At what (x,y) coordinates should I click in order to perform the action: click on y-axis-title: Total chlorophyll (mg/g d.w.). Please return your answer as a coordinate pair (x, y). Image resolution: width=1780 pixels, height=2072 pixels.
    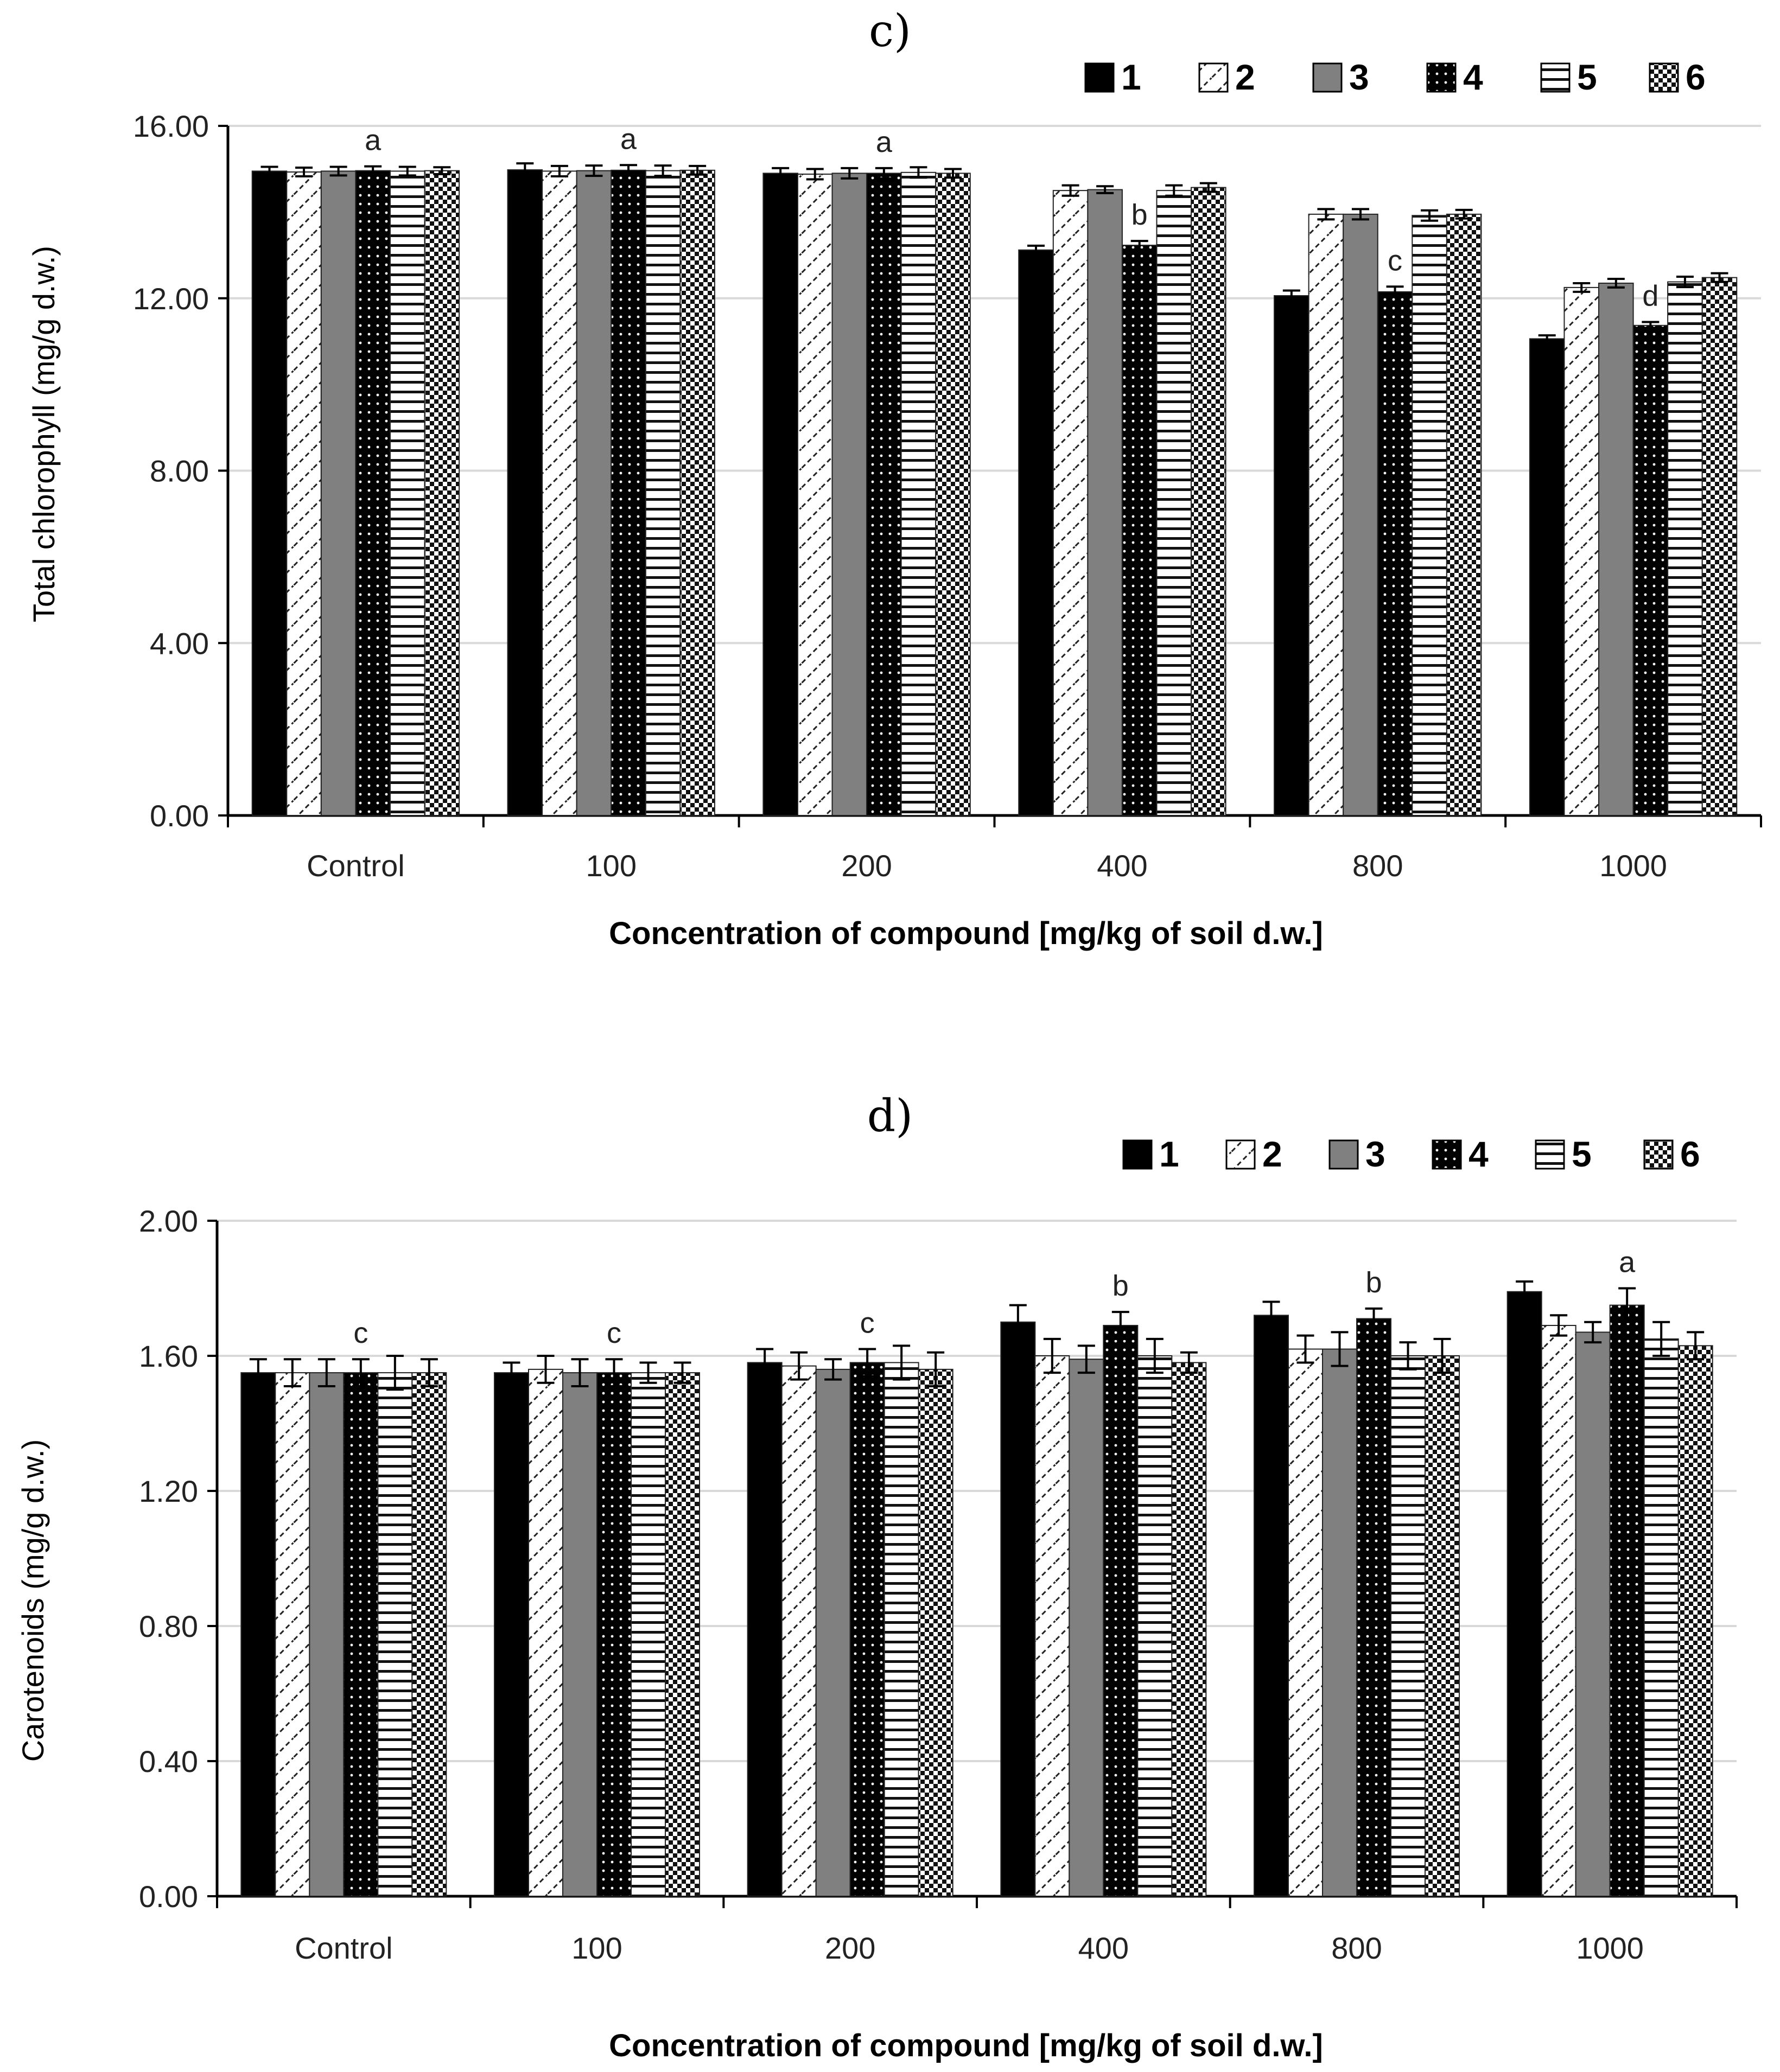
    Looking at the image, I should click on (44, 434).